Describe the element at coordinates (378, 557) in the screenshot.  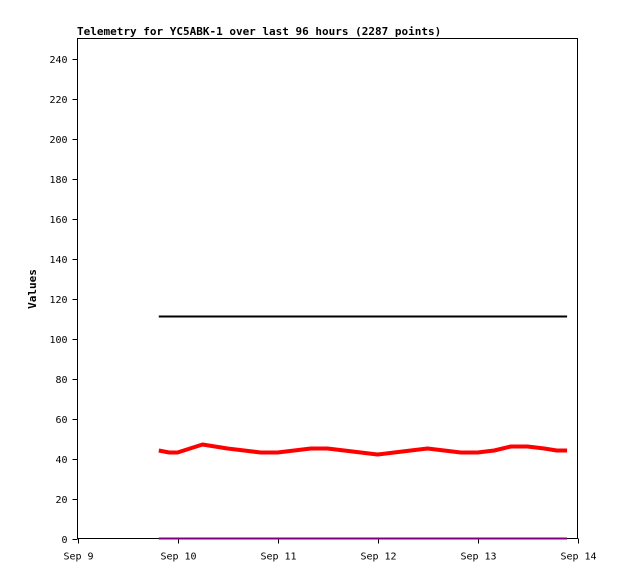
I see `x-tick-label: Sep 12` at that location.